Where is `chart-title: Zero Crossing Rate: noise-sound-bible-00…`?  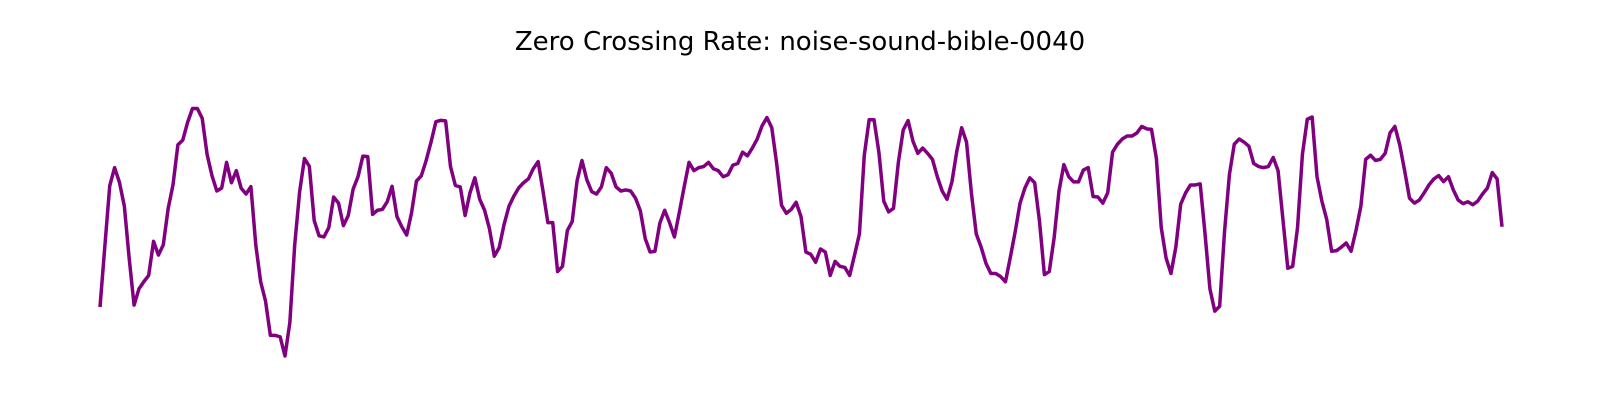 chart-title: Zero Crossing Rate: noise-sound-bible-00… is located at coordinates (800, 42).